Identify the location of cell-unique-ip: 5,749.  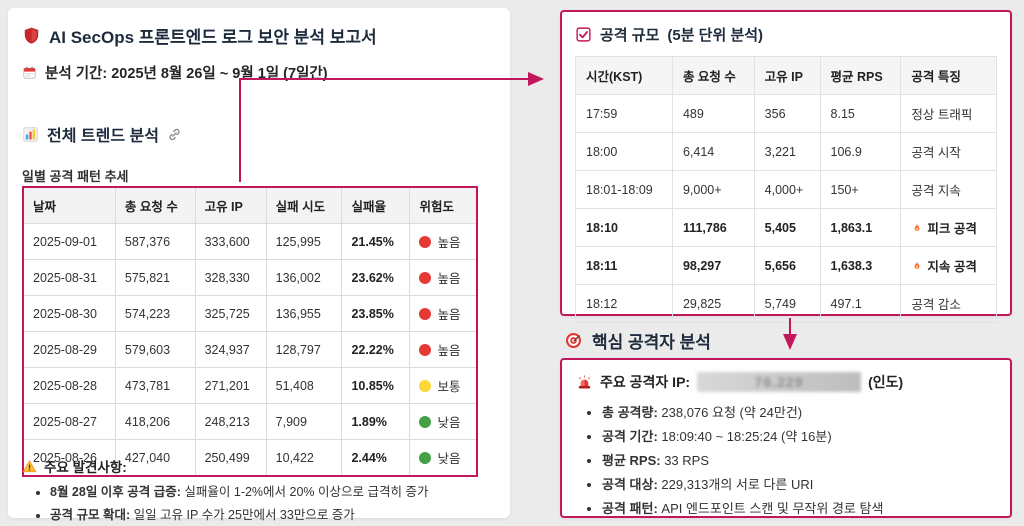
(787, 303).